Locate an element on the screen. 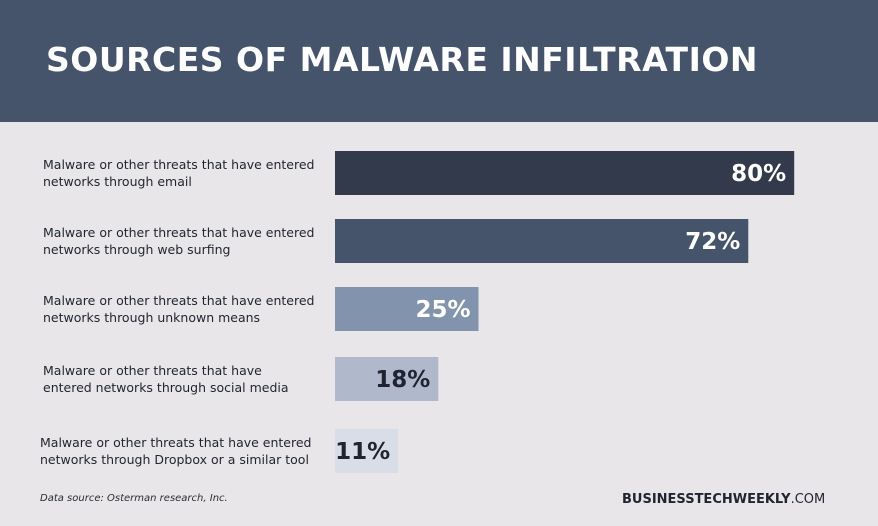  brand-domain: .COM is located at coordinates (808, 499).